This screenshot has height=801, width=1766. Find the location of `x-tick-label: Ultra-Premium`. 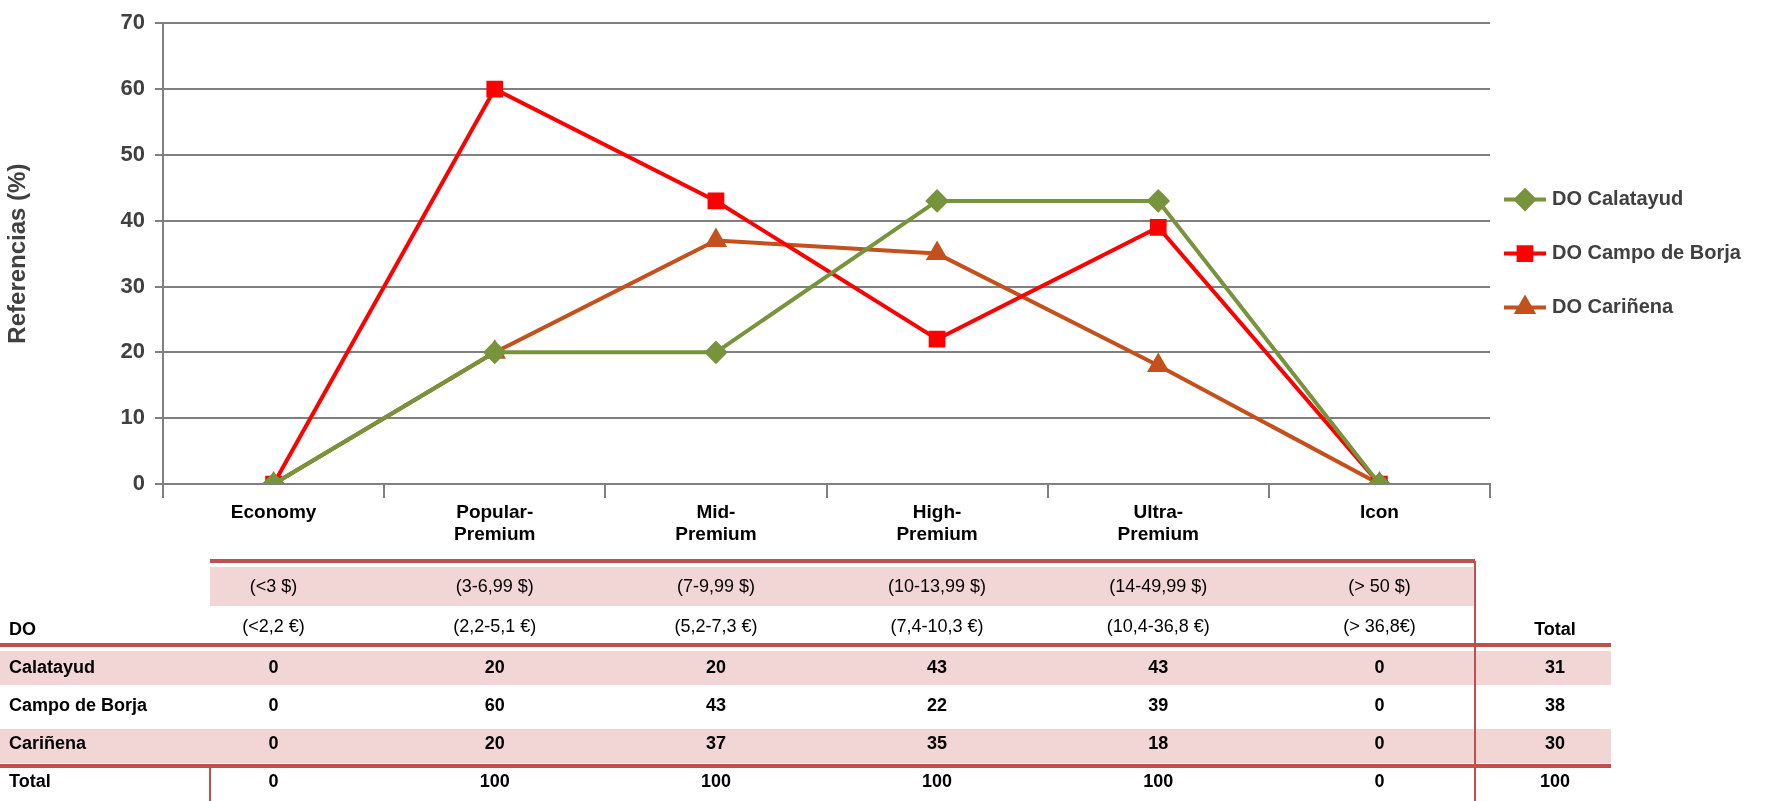

x-tick-label: Ultra-Premium is located at coordinates (1158, 522).